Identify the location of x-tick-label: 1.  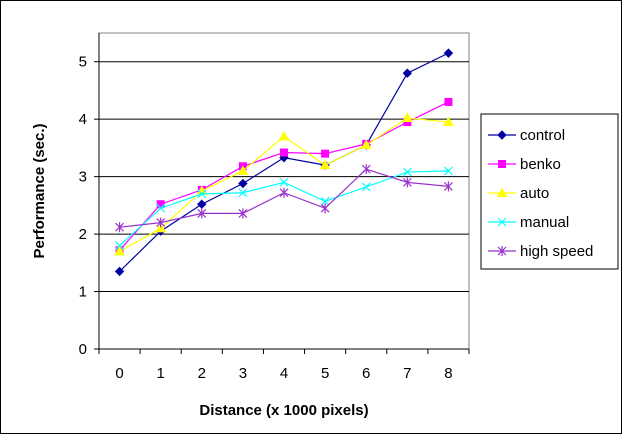
(160, 373).